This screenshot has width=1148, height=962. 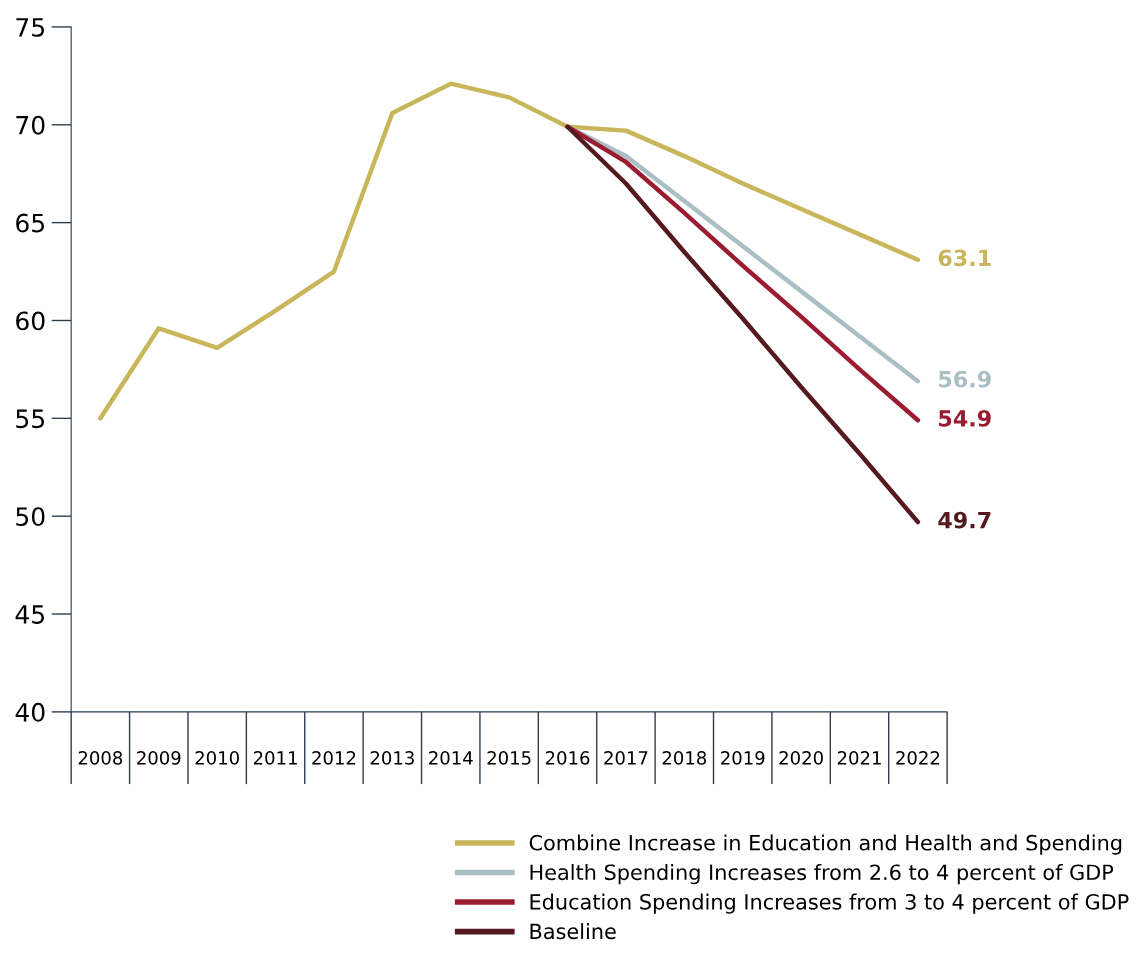 I want to click on data-label: 63.1, so click(x=964, y=258).